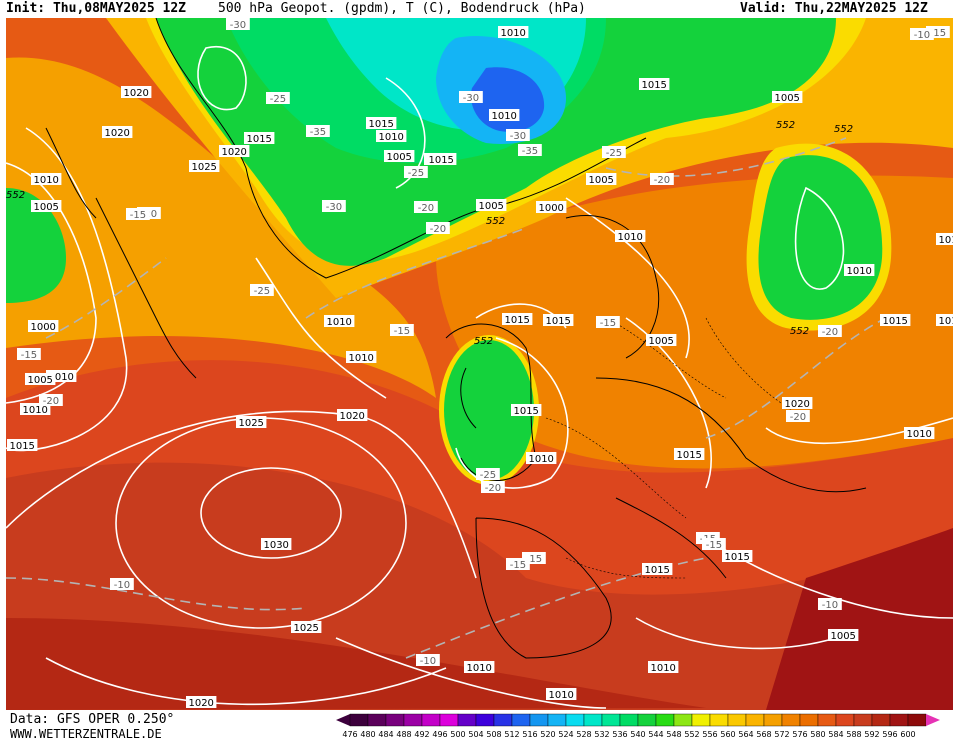  What do you see at coordinates (655, 734) in the screenshot?
I see `legend-value-label: 544` at bounding box center [655, 734].